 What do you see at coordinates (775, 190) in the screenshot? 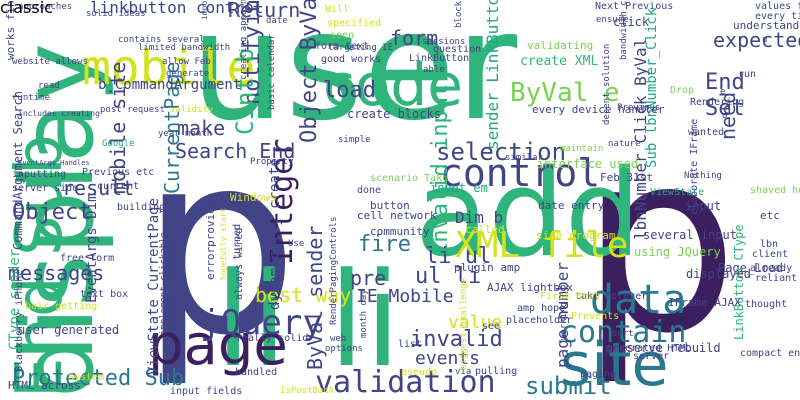
I see `word-shaved-head: shaved head` at bounding box center [775, 190].